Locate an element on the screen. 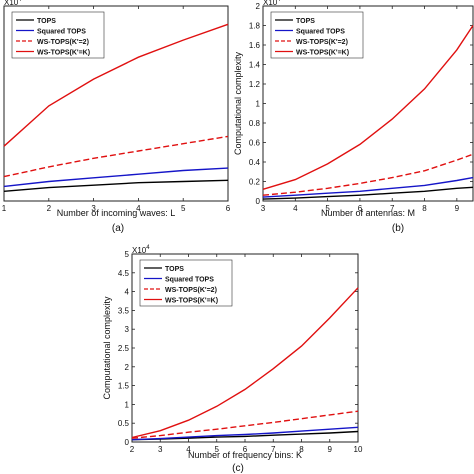 The height and width of the screenshot is (474, 474). panel-caption: (a) is located at coordinates (118, 228).